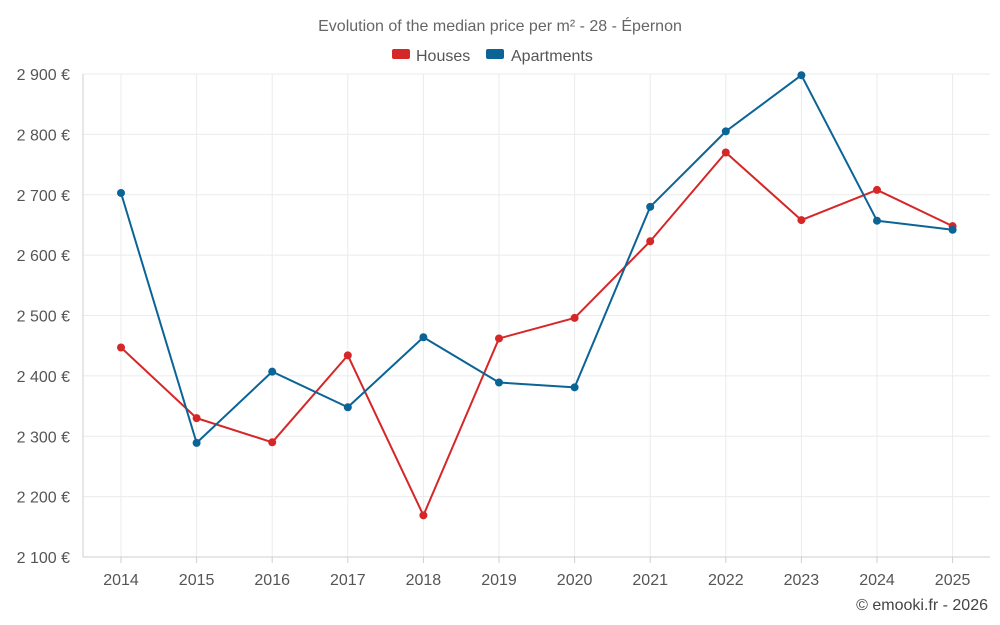  What do you see at coordinates (552, 56) in the screenshot?
I see `legend-label-apartments: Apartments` at bounding box center [552, 56].